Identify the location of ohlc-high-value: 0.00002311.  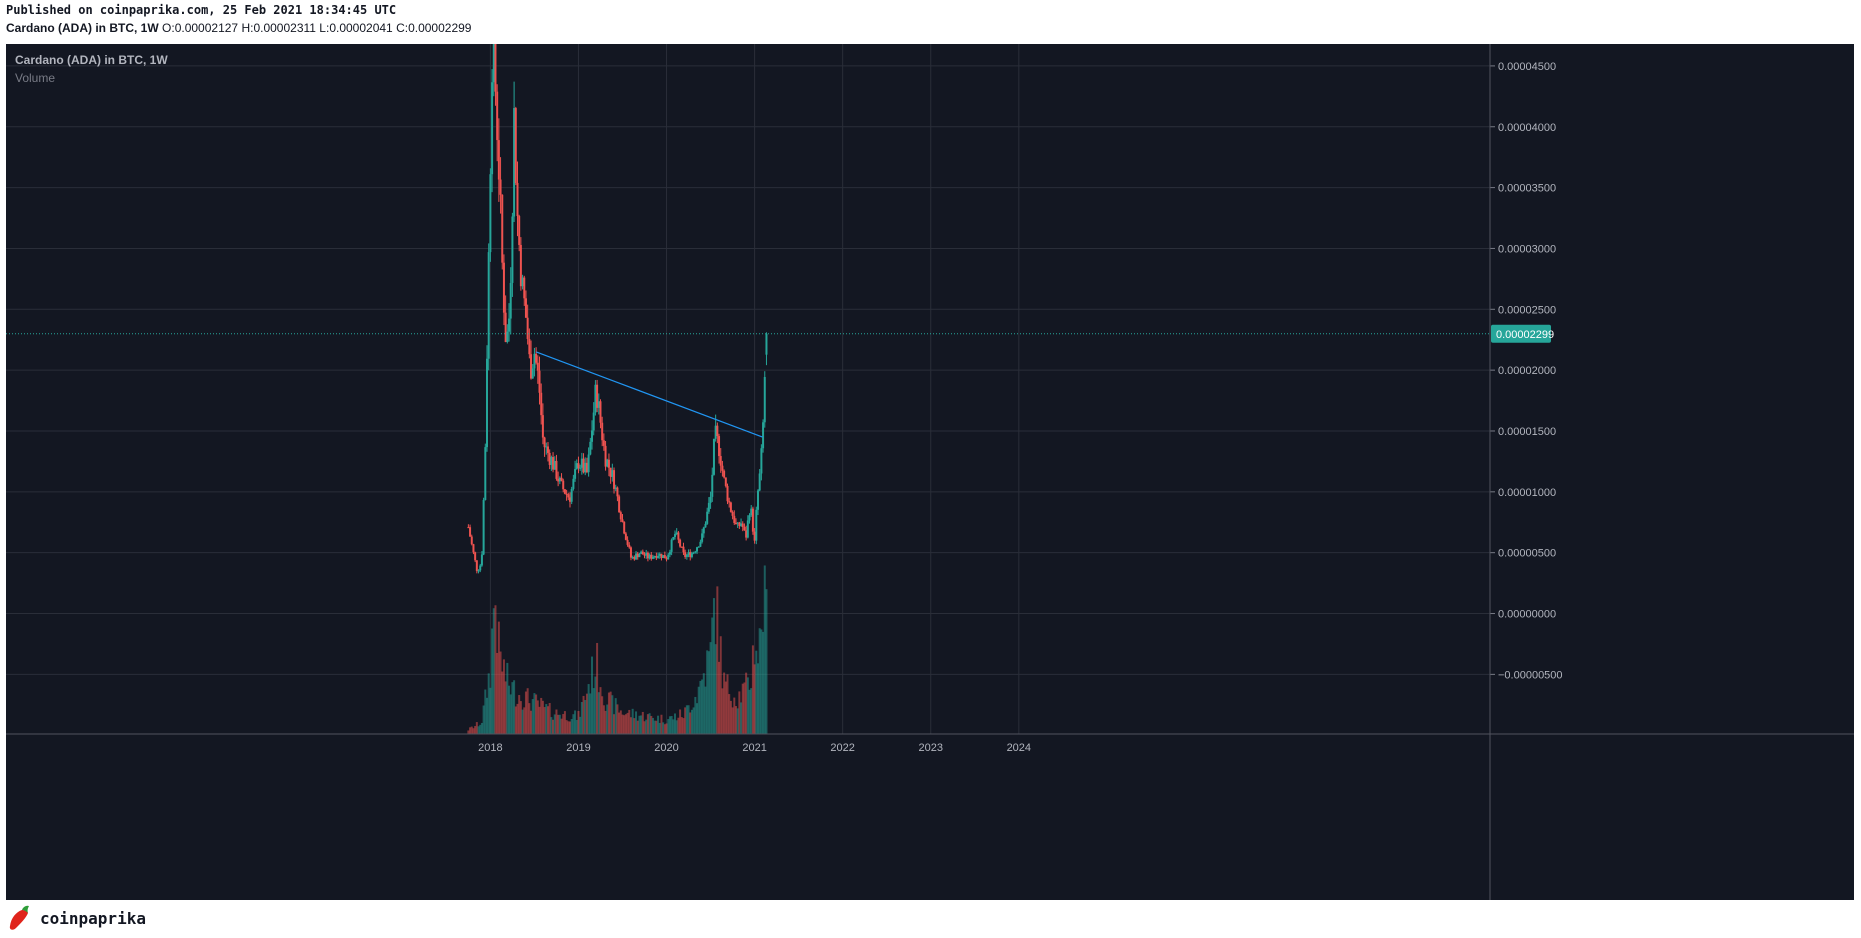
(284, 28).